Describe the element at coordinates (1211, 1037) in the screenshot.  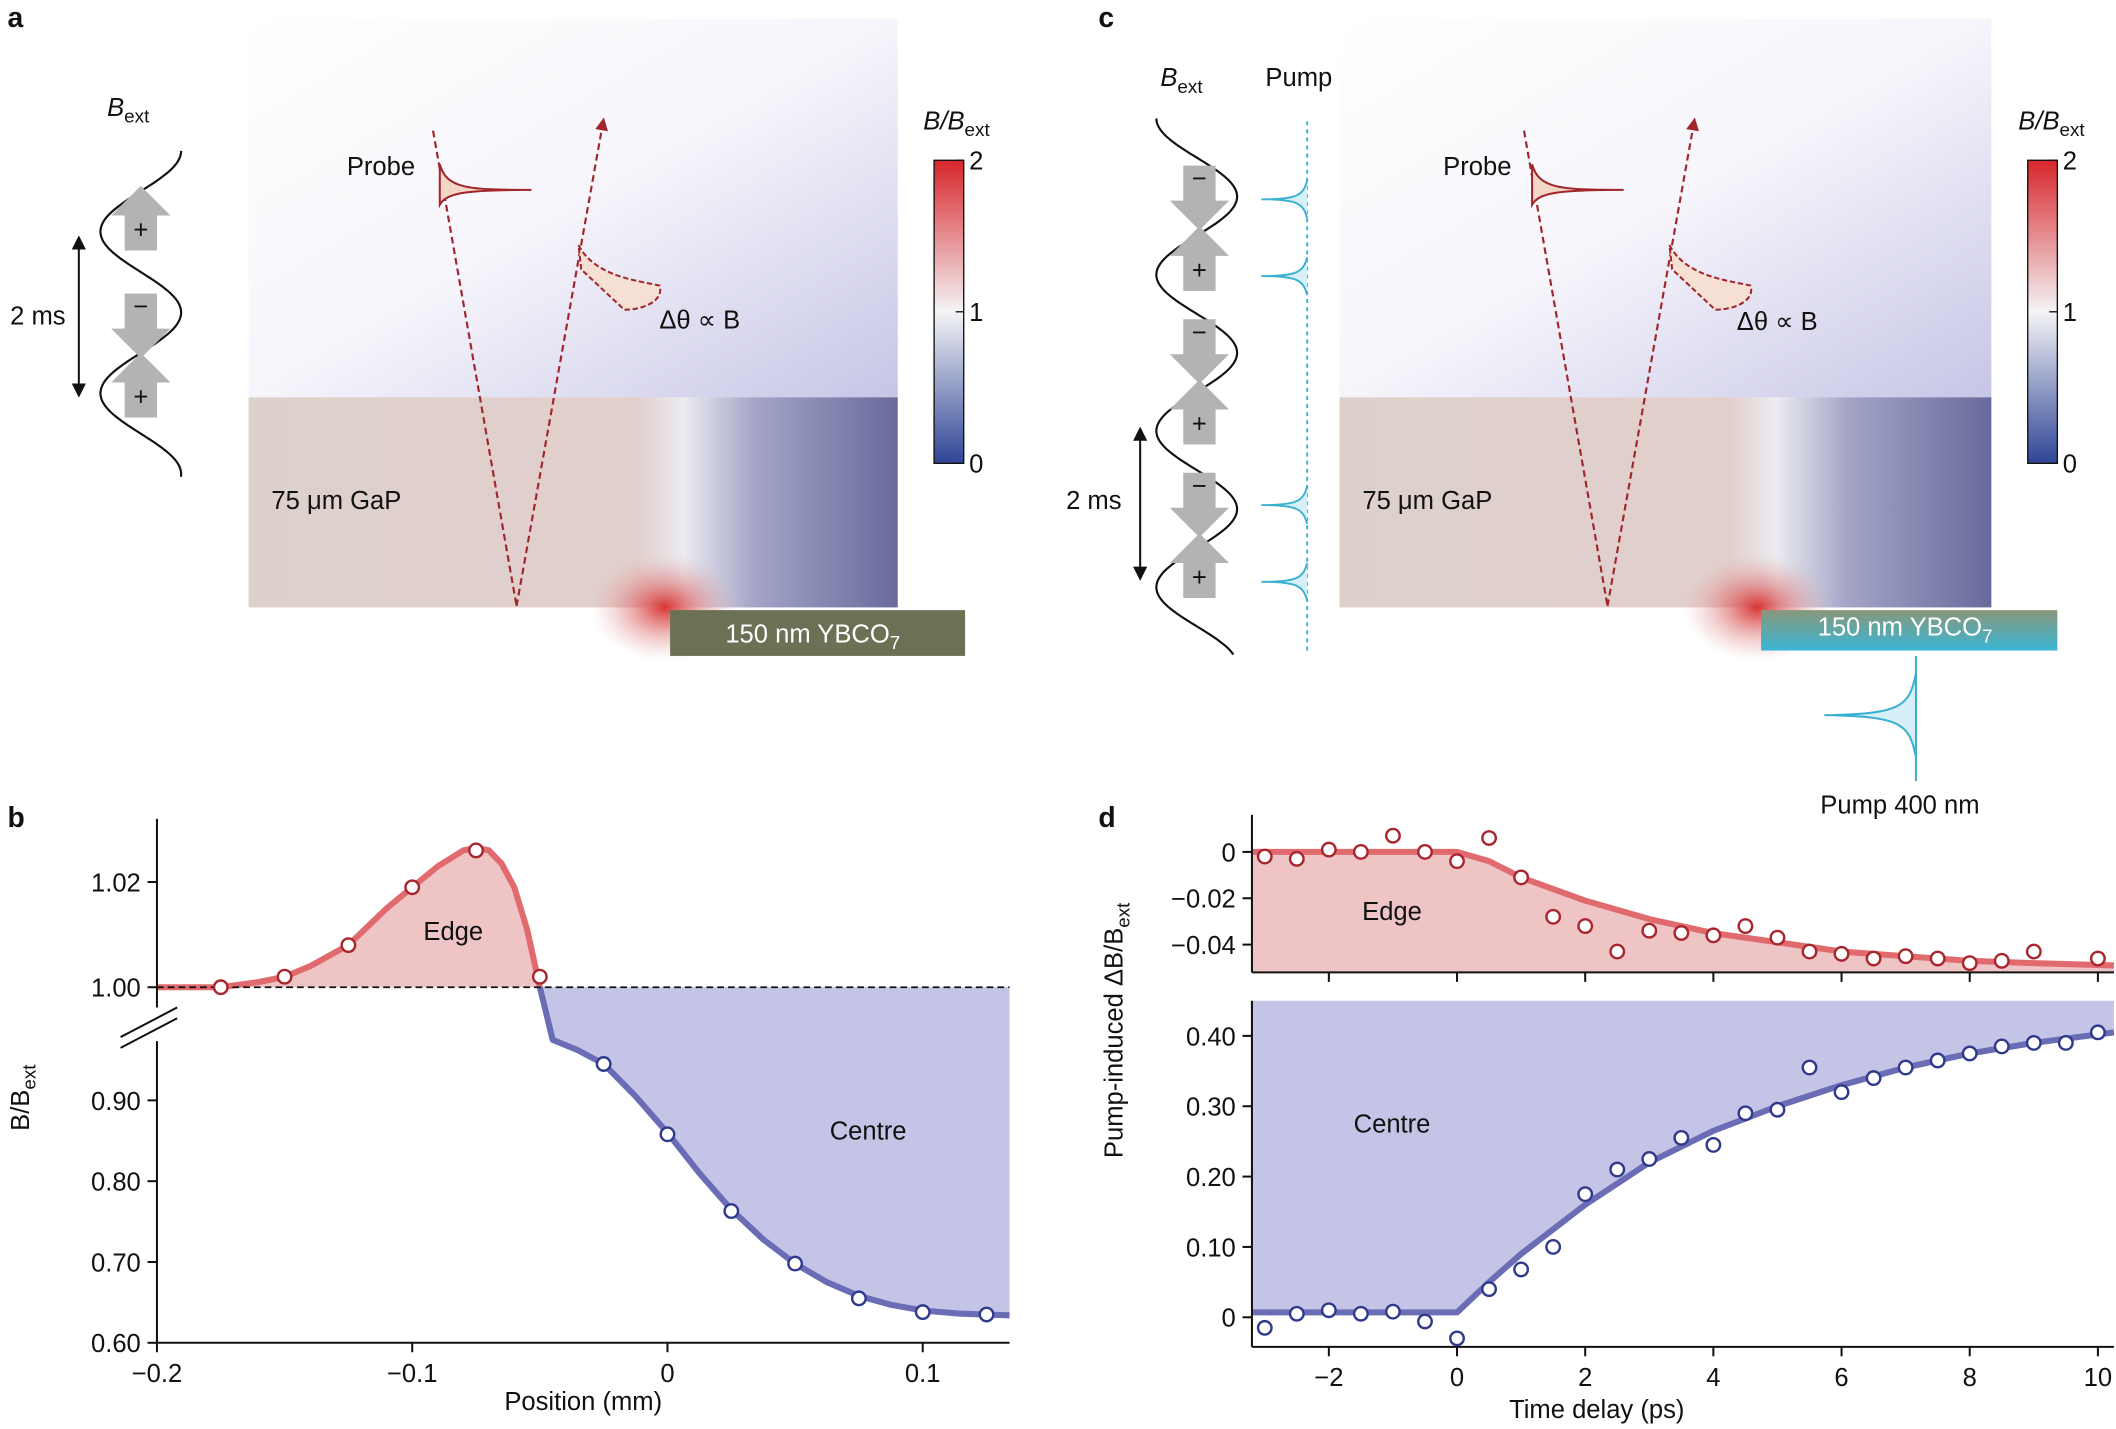
I see `y-tick-label: 0.40` at that location.